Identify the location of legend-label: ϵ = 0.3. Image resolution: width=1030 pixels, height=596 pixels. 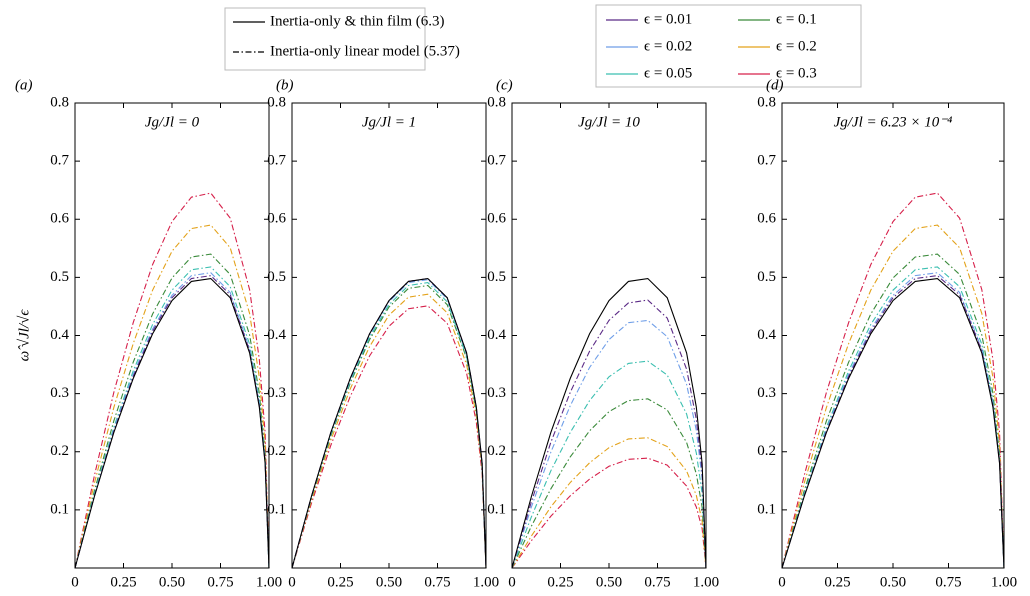
(796, 73).